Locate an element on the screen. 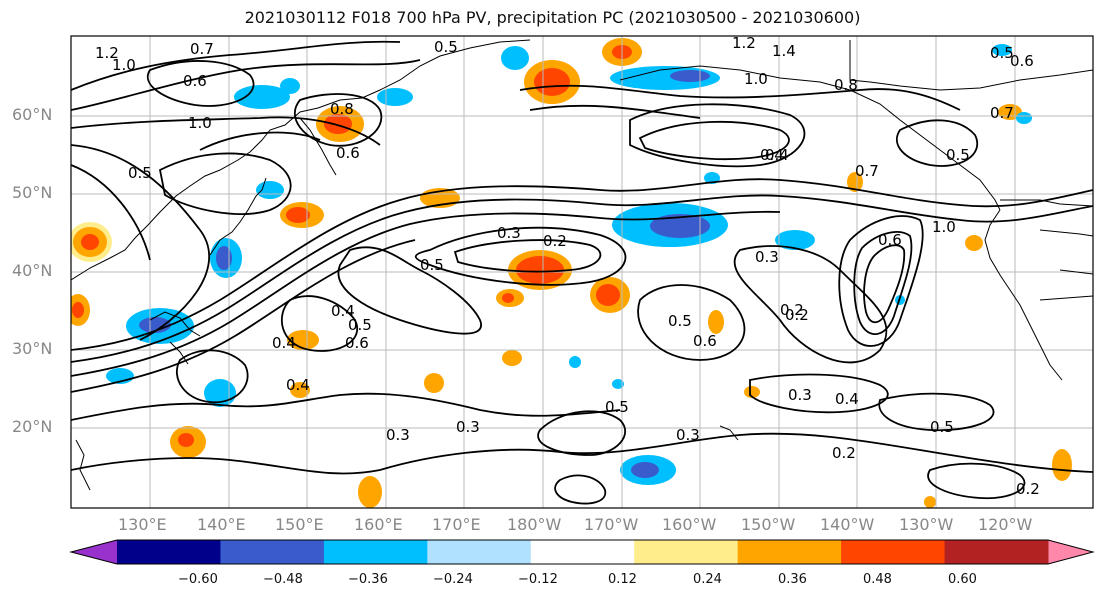 The image size is (1105, 601). colorbar is located at coordinates (582, 552).